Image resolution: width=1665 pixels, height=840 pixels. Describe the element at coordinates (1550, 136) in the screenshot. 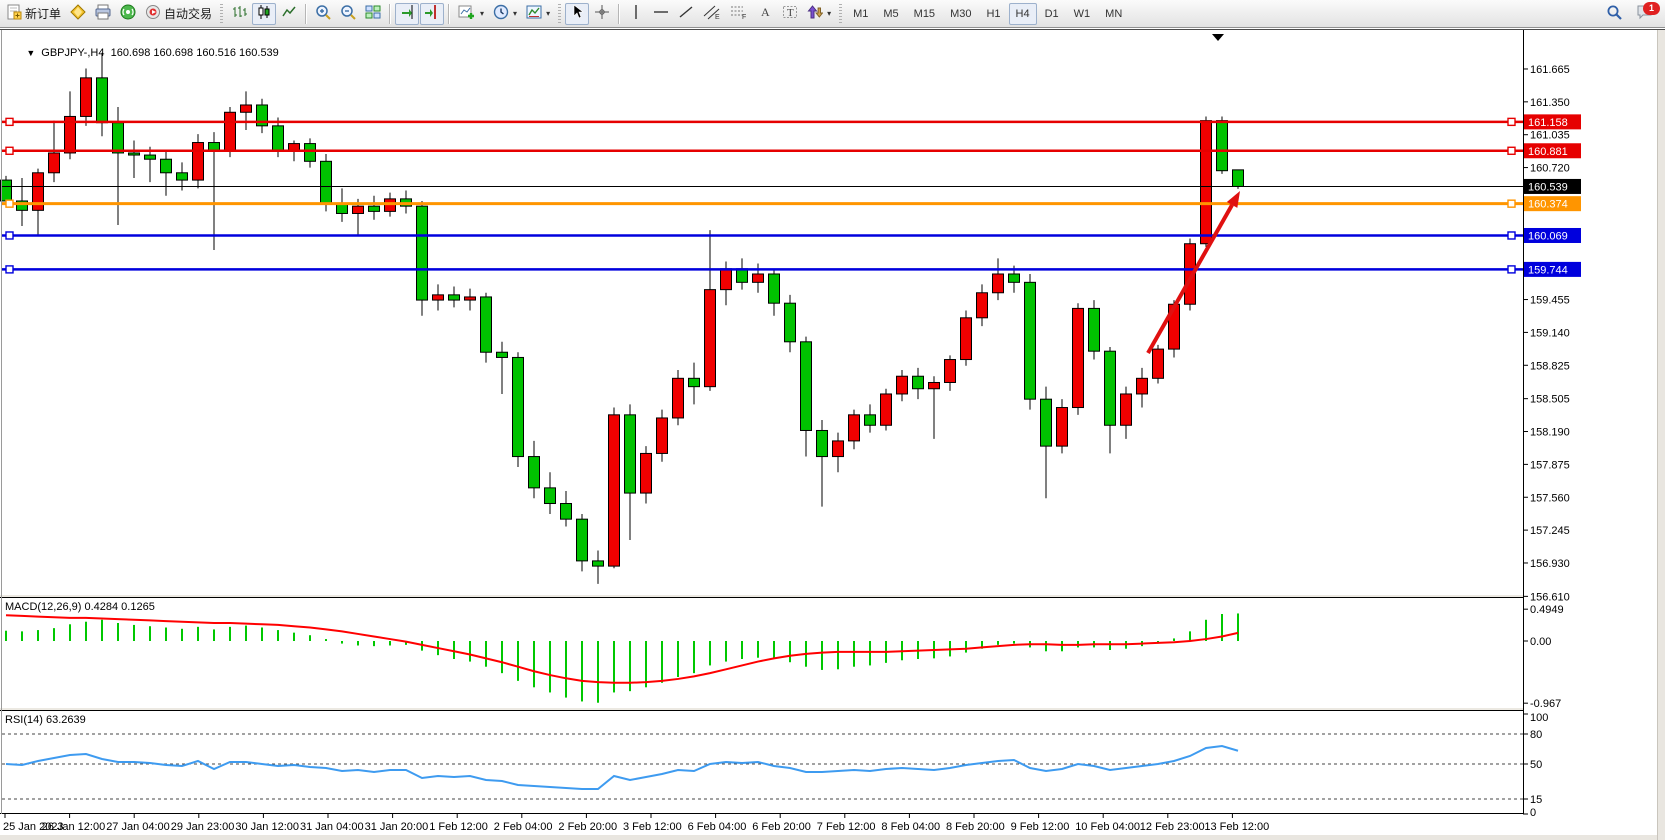

I see `price-axis-tick: 161.035` at that location.